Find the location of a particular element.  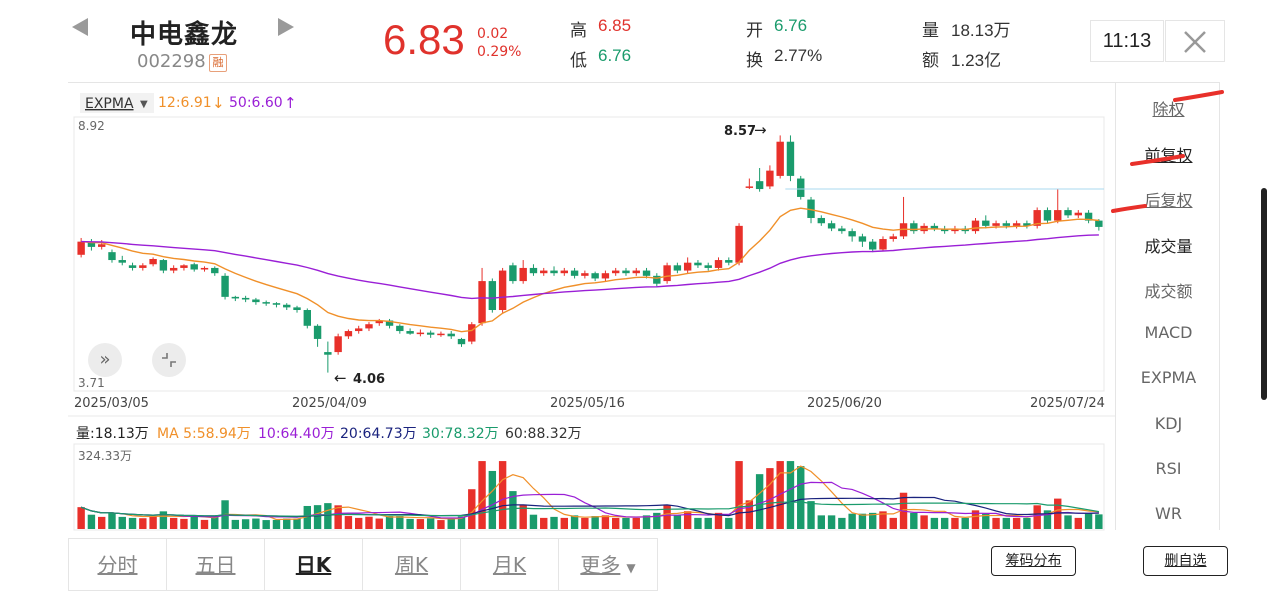

double-chevron-icon: » is located at coordinates (105, 359).